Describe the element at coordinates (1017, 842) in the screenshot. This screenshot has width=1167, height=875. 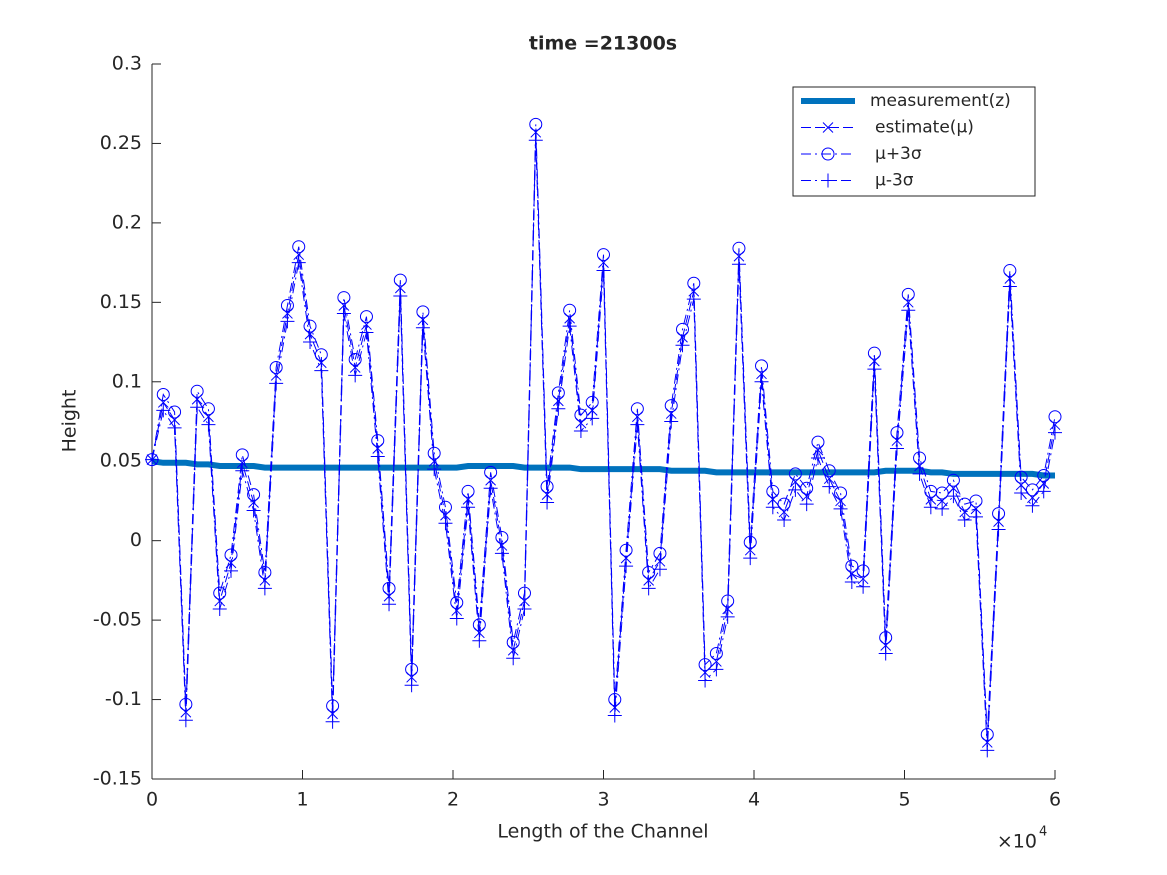
I see `x-exponent-base: ×10` at that location.